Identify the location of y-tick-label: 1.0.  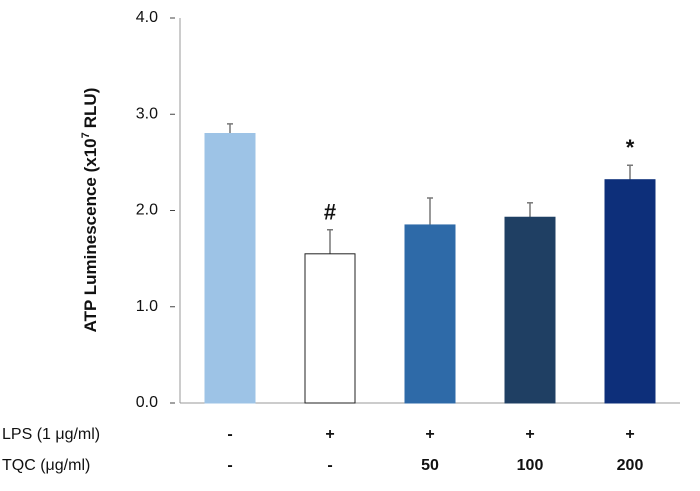
(147, 306).